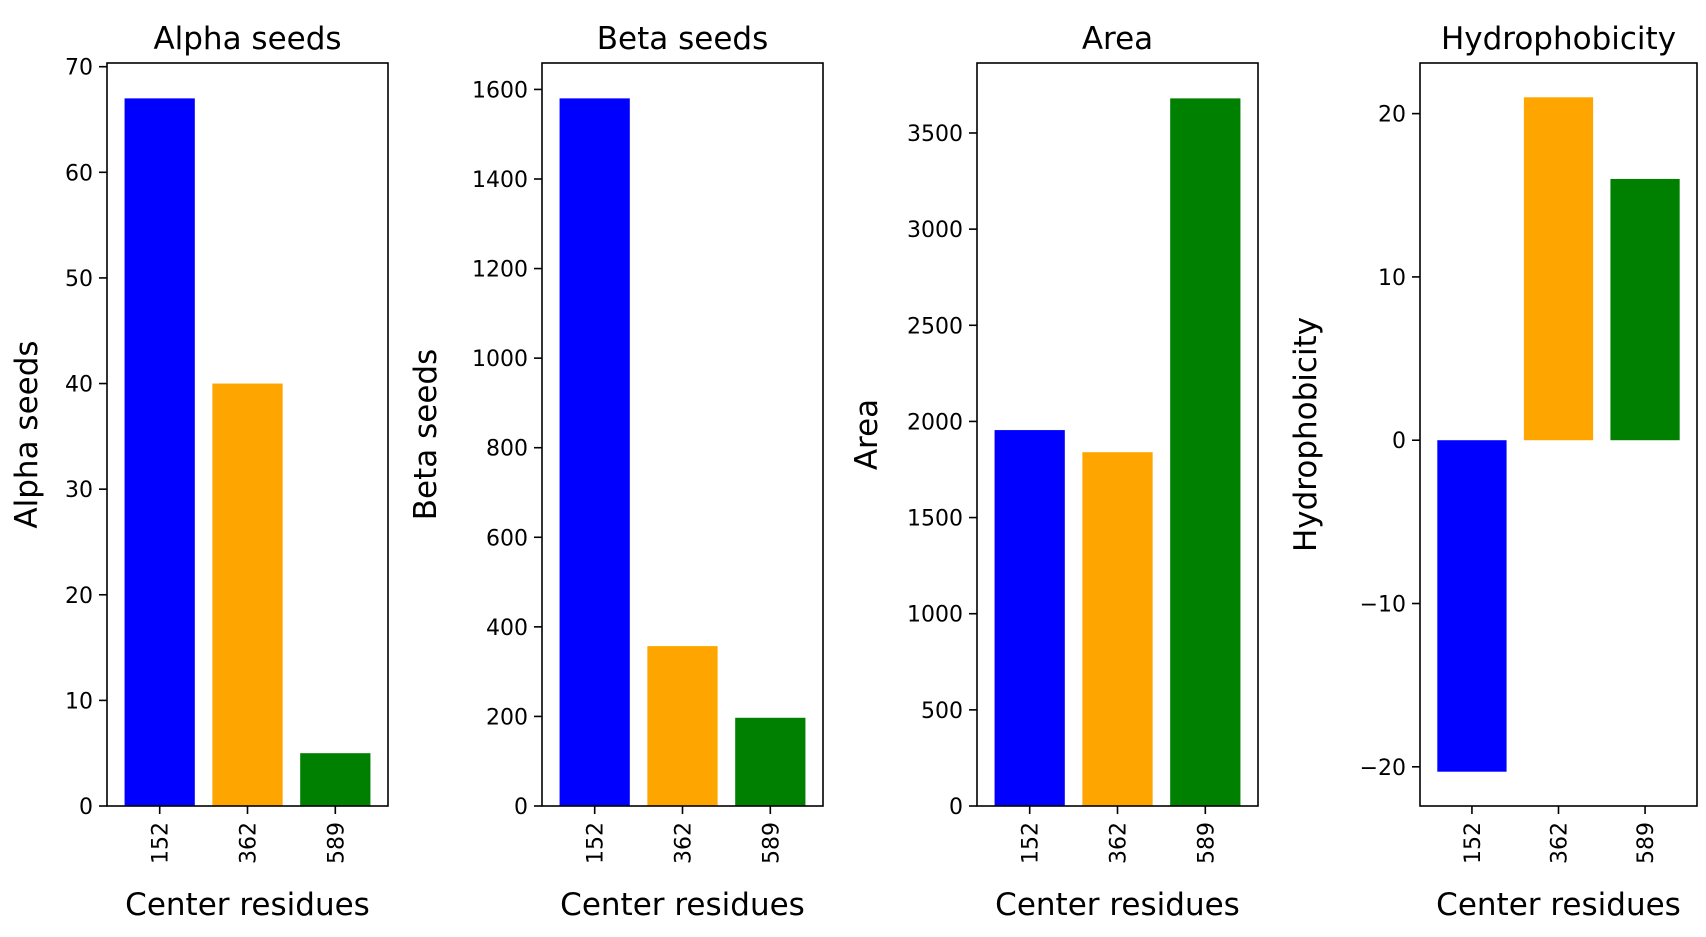 Image resolution: width=1706 pixels, height=937 pixels. What do you see at coordinates (507, 538) in the screenshot?
I see `y-tick-label: 600` at bounding box center [507, 538].